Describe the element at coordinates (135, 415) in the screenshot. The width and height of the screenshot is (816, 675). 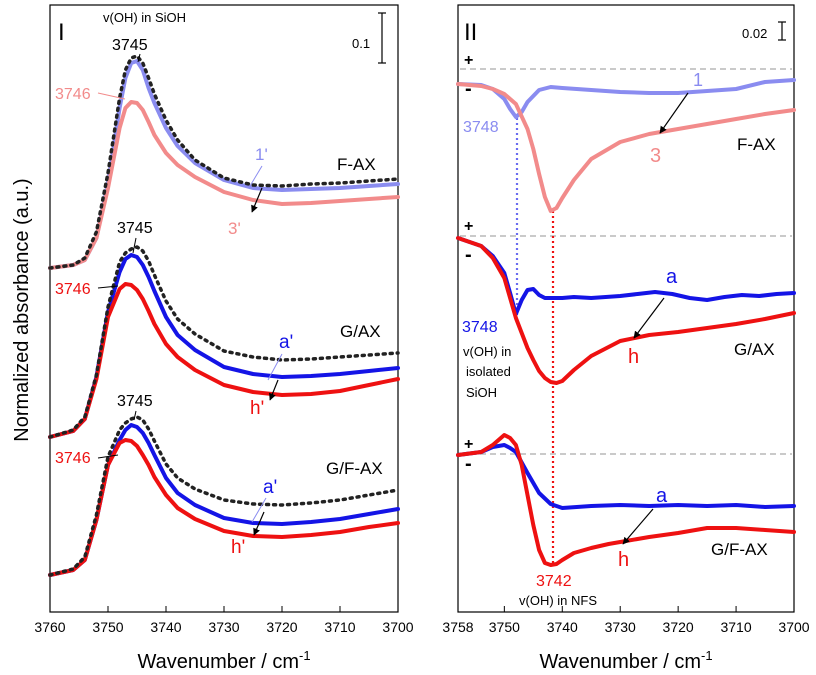
I see `annotation-peak-3745-gf-tick` at that location.